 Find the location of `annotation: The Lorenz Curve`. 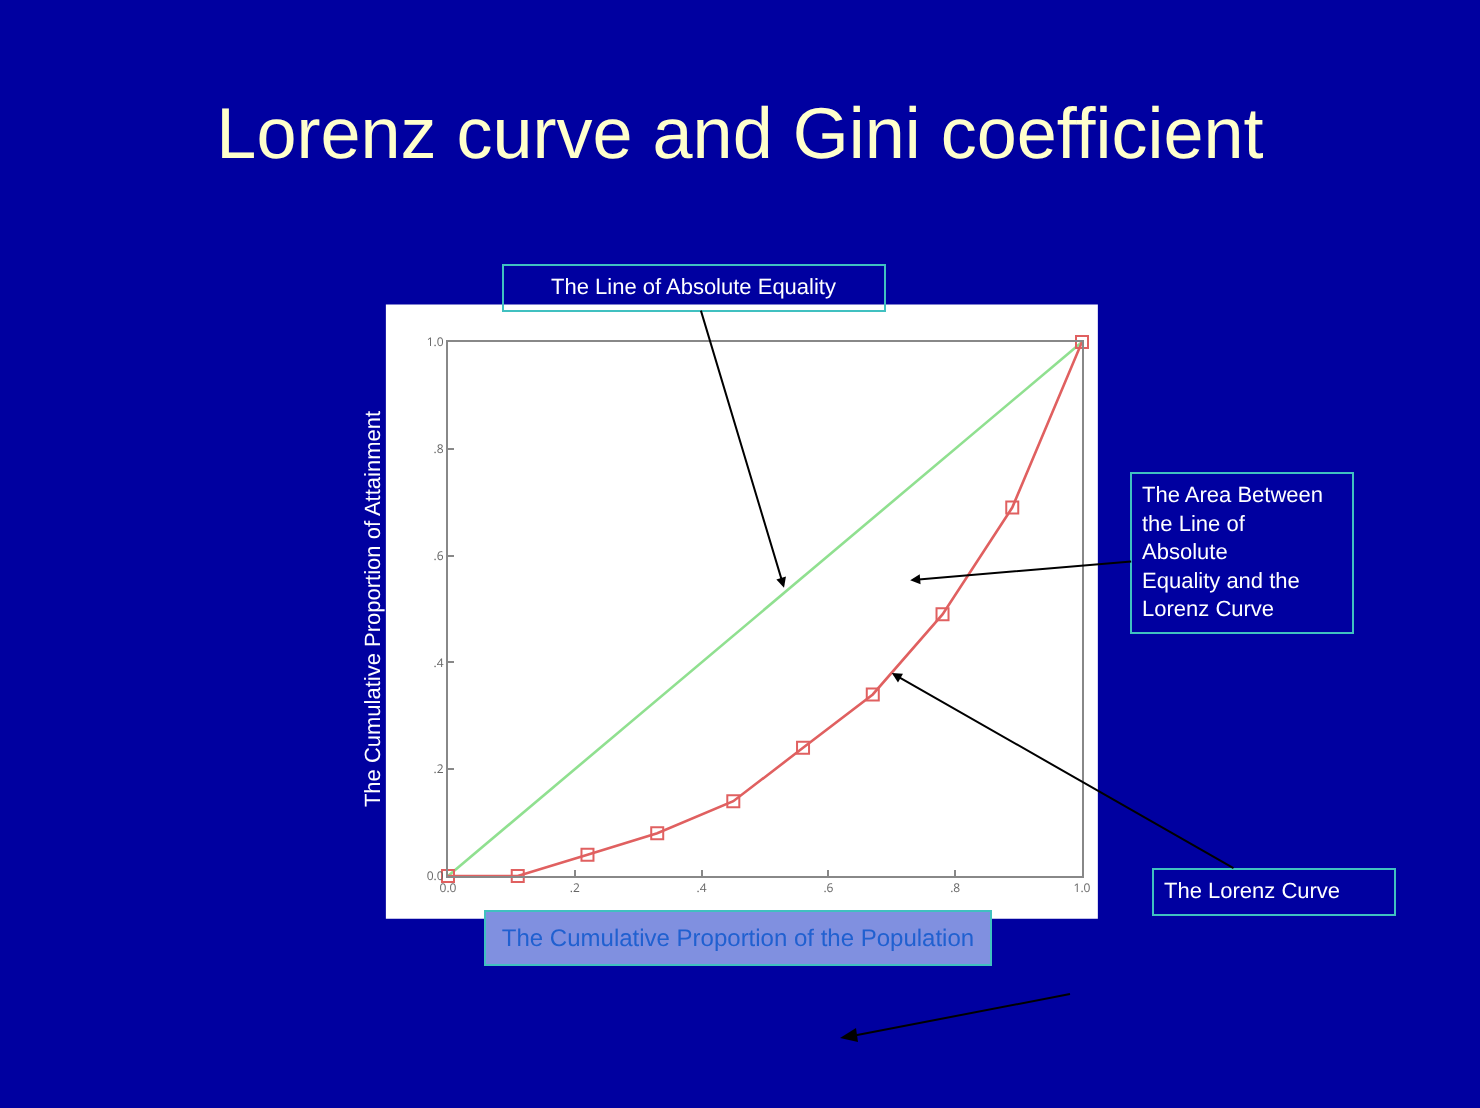

annotation: The Lorenz Curve is located at coordinates (1252, 892).